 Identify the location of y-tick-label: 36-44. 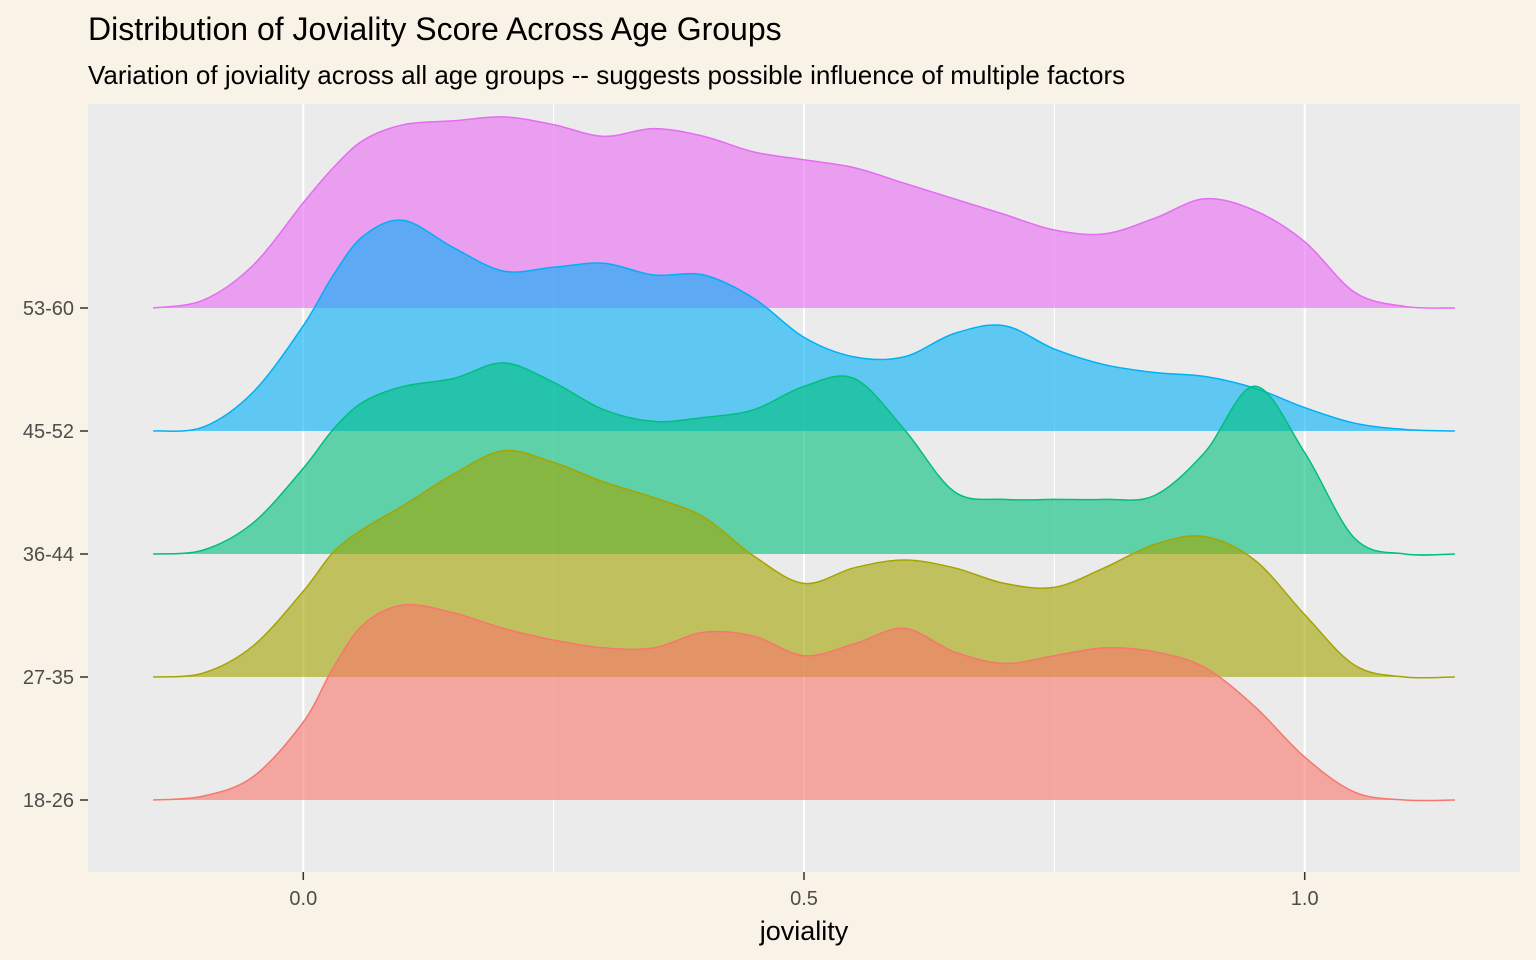
(48, 555).